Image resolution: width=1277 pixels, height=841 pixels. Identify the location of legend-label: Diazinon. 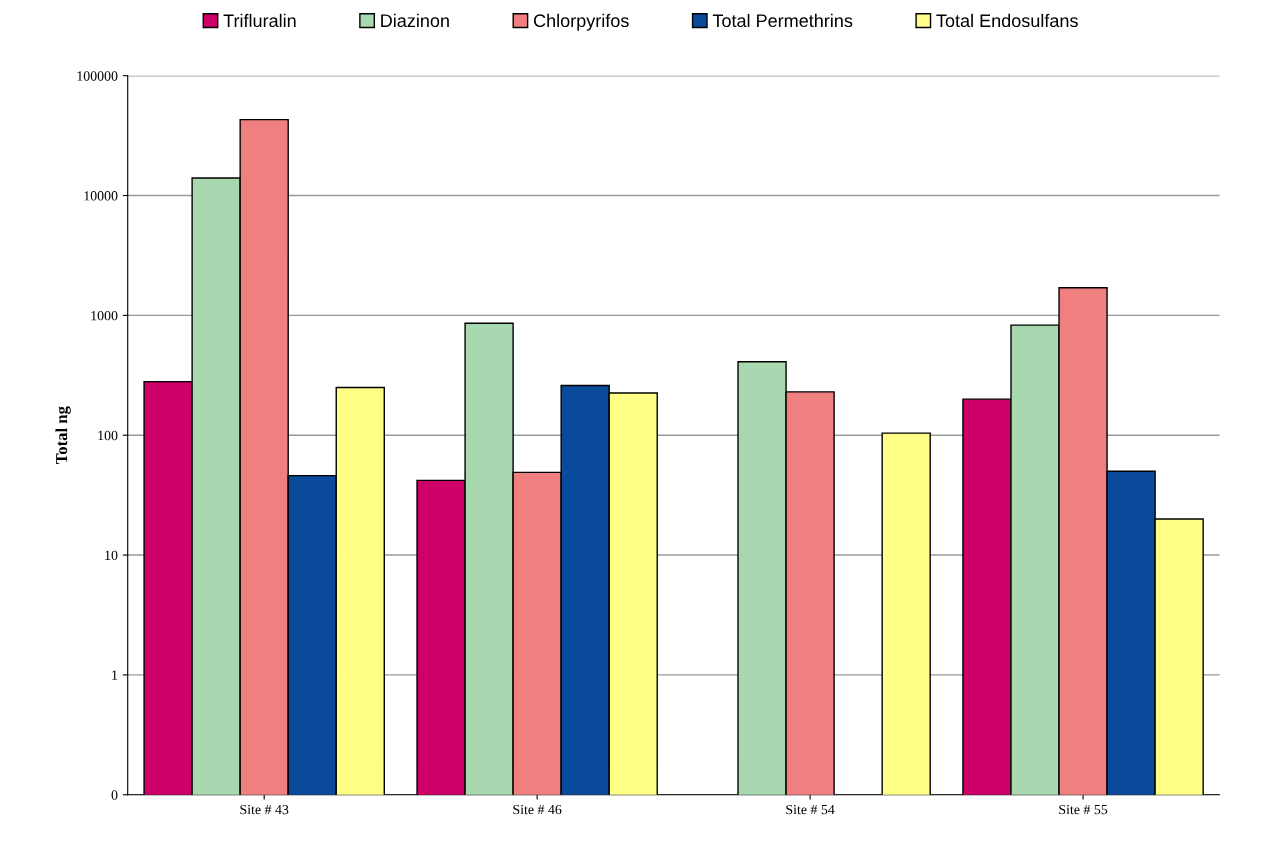
(415, 20).